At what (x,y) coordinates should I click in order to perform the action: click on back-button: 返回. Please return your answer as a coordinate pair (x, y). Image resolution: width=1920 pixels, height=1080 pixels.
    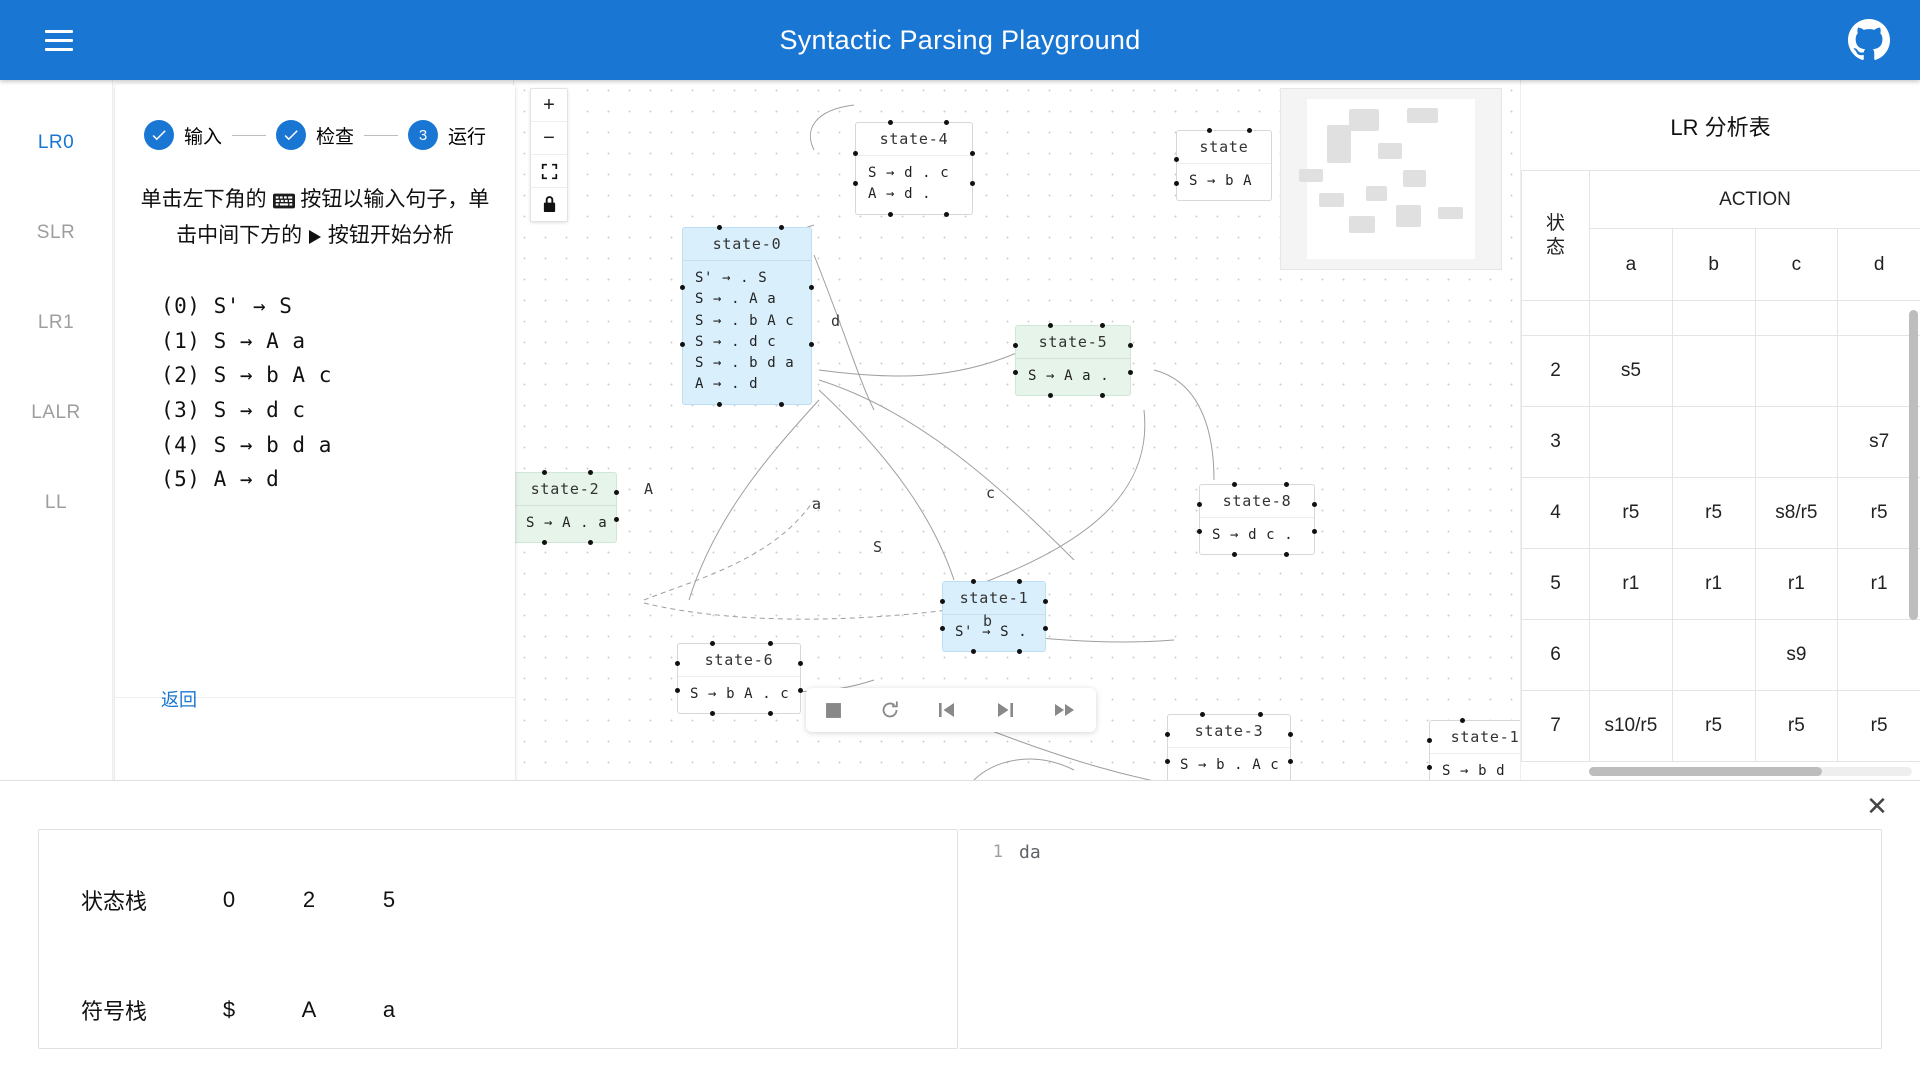
    Looking at the image, I should click on (179, 700).